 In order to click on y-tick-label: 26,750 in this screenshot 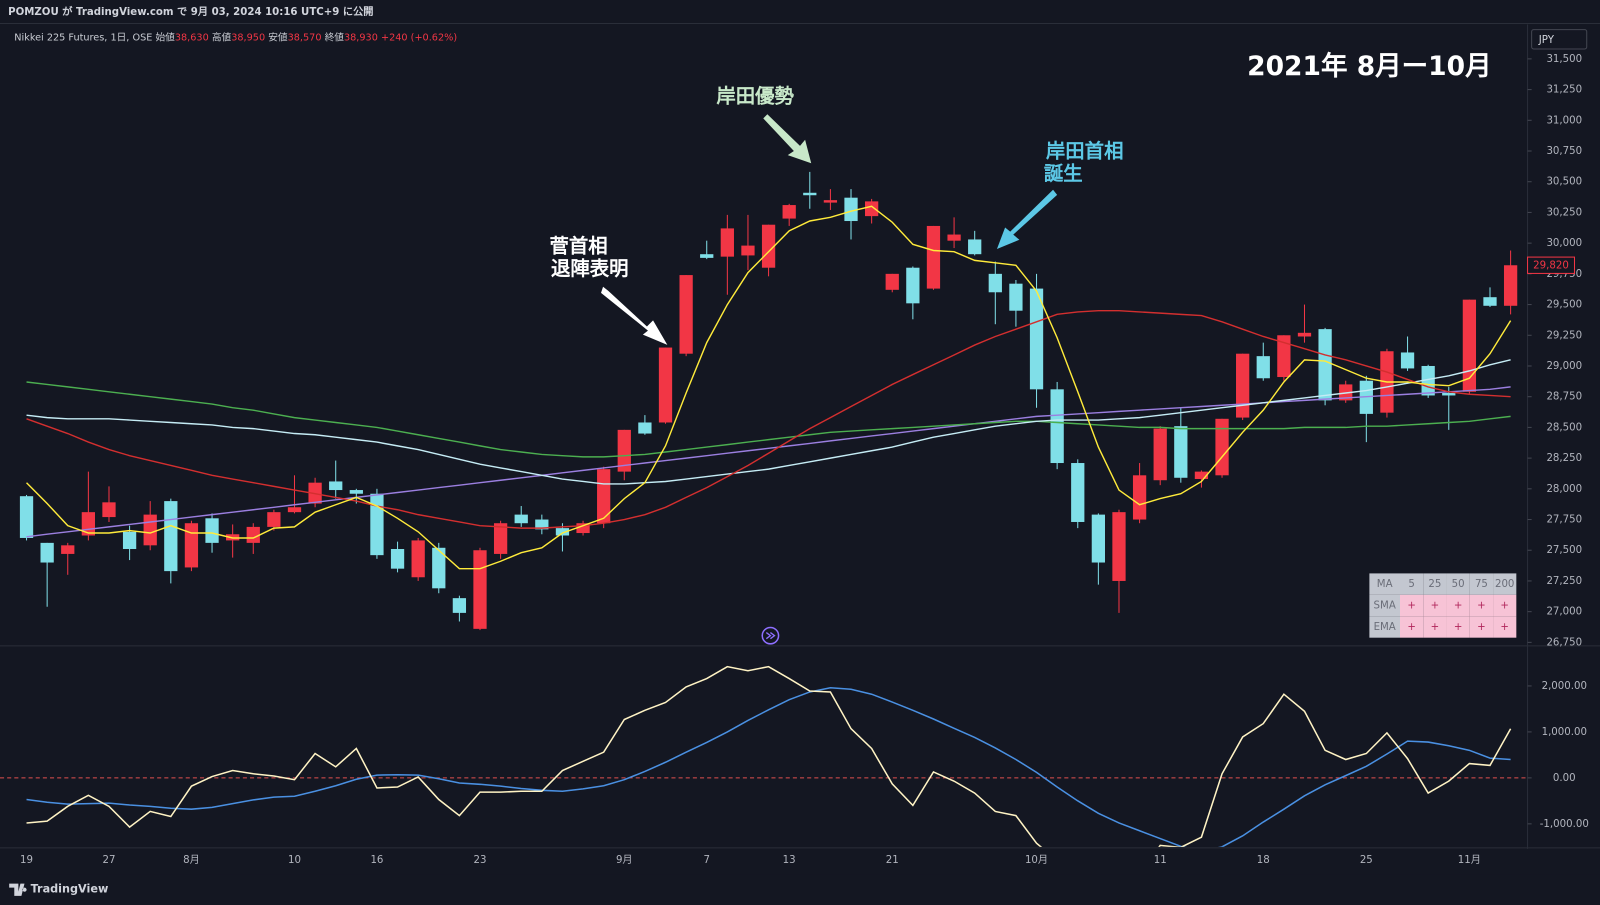, I will do `click(1564, 642)`.